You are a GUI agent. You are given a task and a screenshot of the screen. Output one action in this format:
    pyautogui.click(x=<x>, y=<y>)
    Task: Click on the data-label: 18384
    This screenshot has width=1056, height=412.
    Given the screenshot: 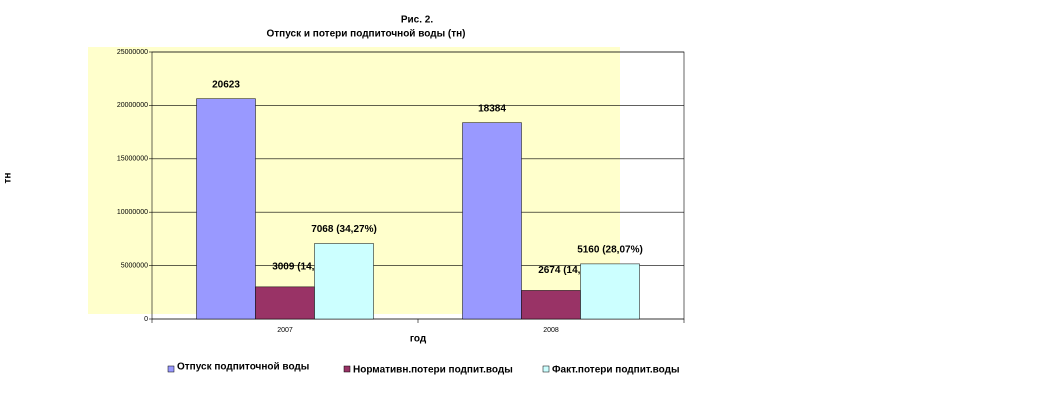 What is the action you would take?
    pyautogui.click(x=492, y=108)
    